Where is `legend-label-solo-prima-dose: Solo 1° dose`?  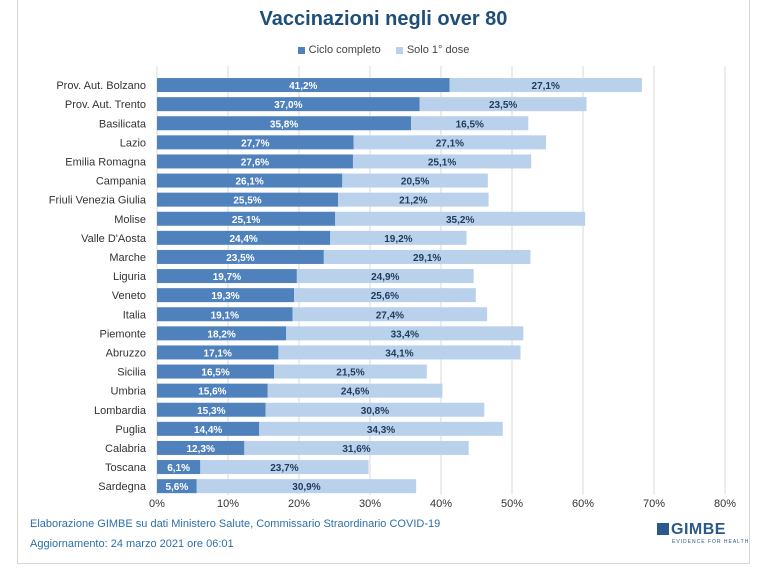 legend-label-solo-prima-dose: Solo 1° dose is located at coordinates (438, 50).